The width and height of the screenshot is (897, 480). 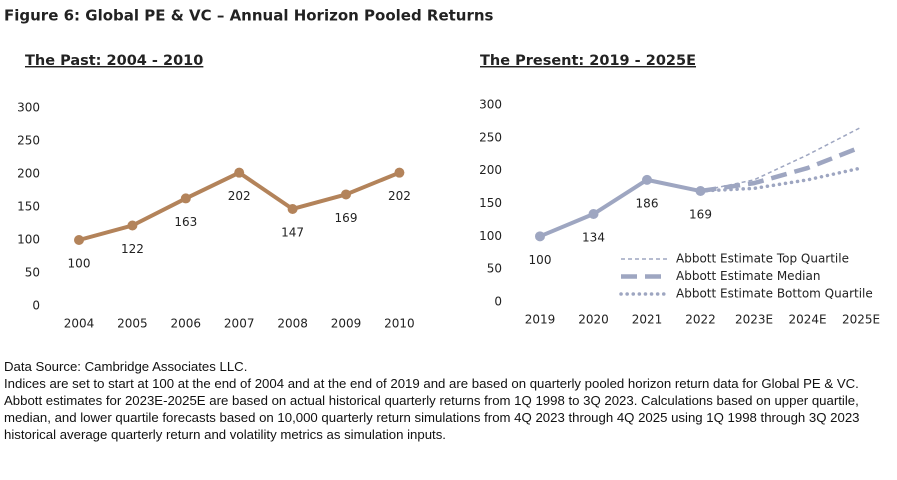 I want to click on x-tick-label: 2010, so click(x=399, y=324).